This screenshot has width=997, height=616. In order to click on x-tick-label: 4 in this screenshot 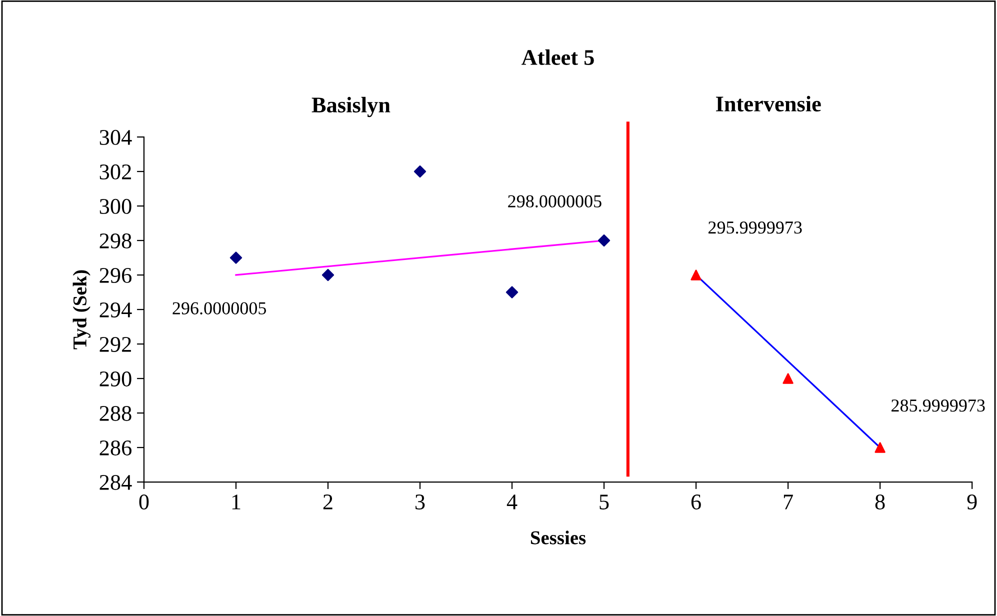, I will do `click(512, 502)`.